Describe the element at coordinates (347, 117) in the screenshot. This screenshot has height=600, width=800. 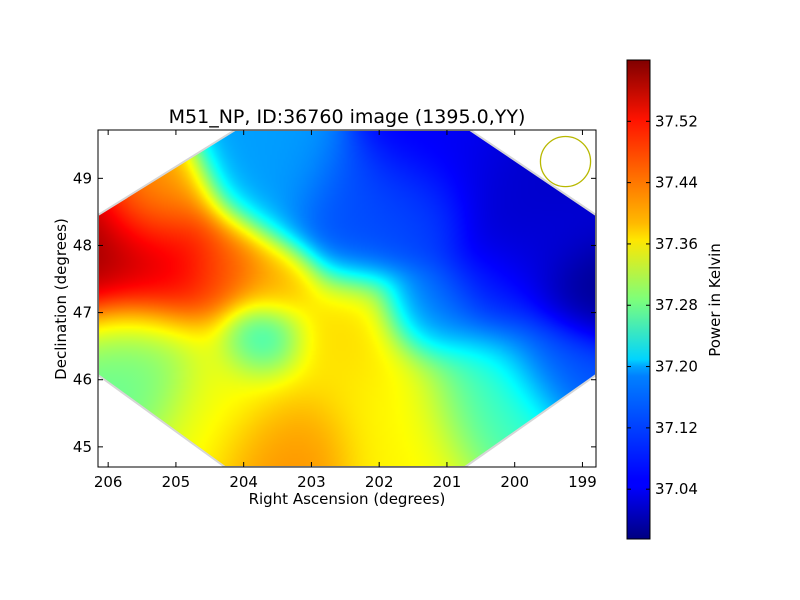
I see `chart-title: M51_NP, ID:36760 image (1395.0,YY)` at that location.